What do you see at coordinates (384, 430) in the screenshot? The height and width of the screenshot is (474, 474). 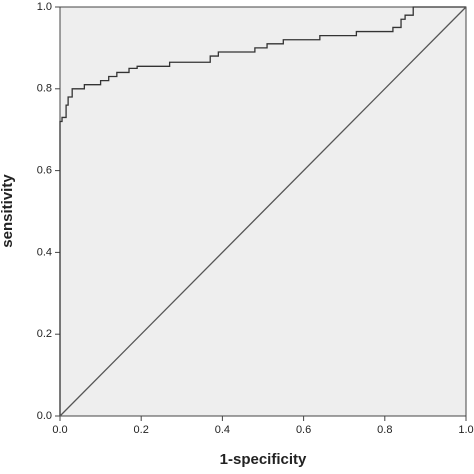 I see `x-tick-label: 0.8` at bounding box center [384, 430].